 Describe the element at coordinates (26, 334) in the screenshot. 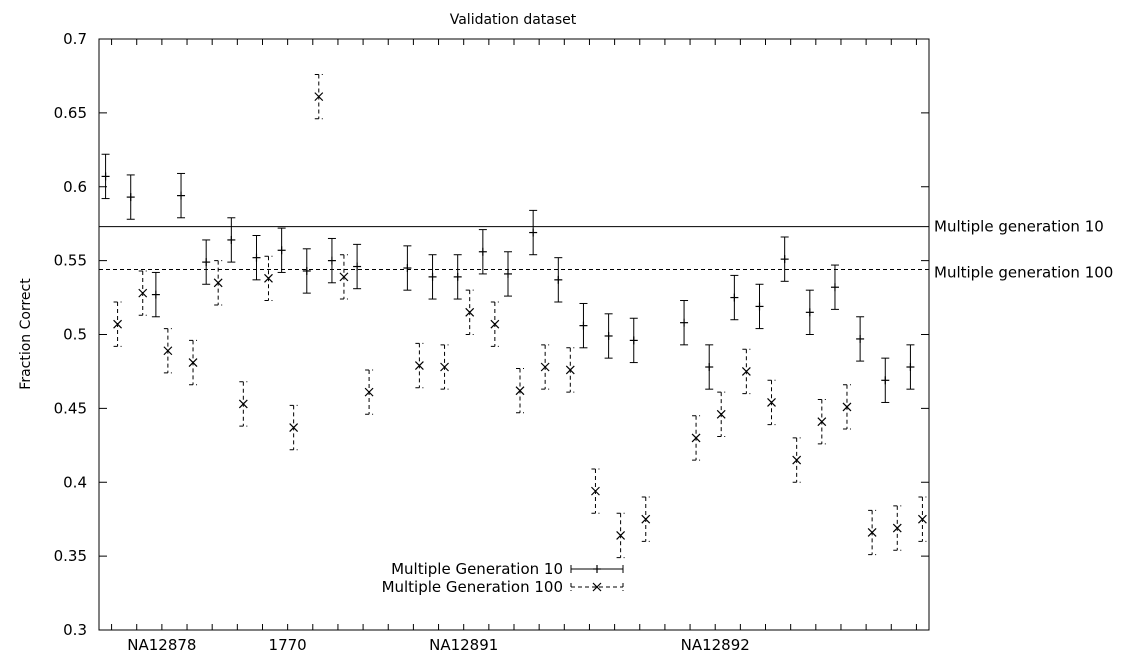

I see `y-axis-label: Fraction Correct` at that location.